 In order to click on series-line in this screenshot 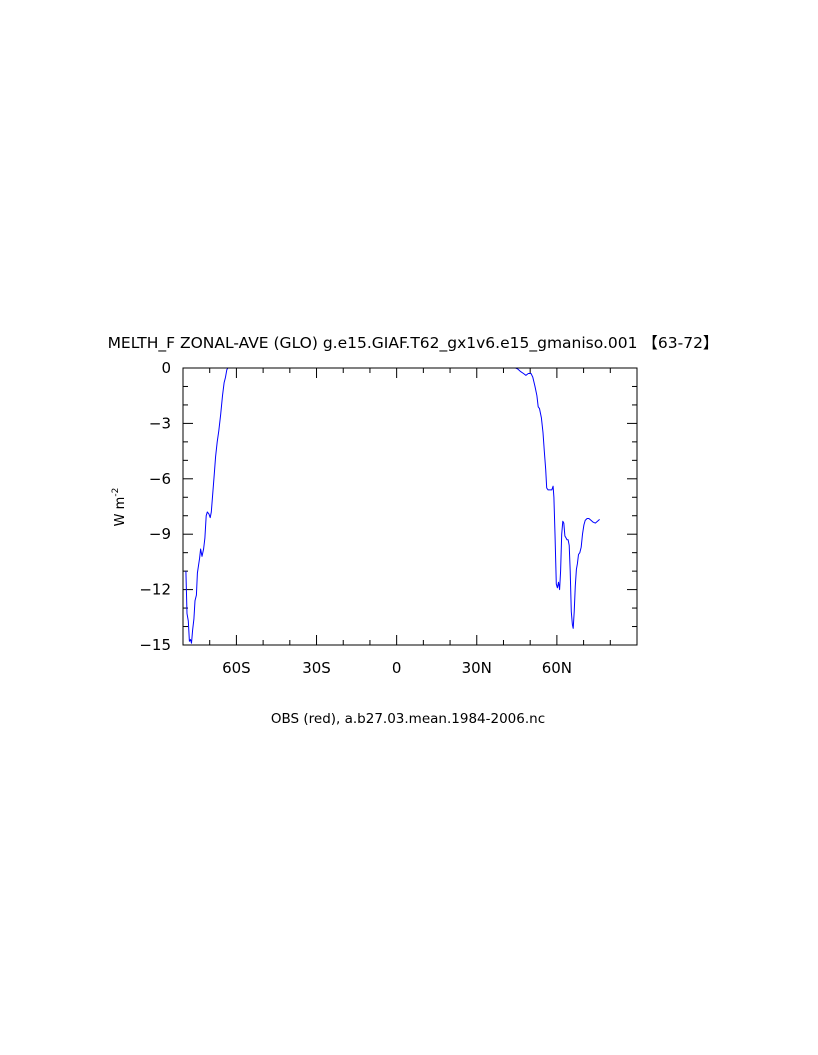, I will do `click(392, 505)`.